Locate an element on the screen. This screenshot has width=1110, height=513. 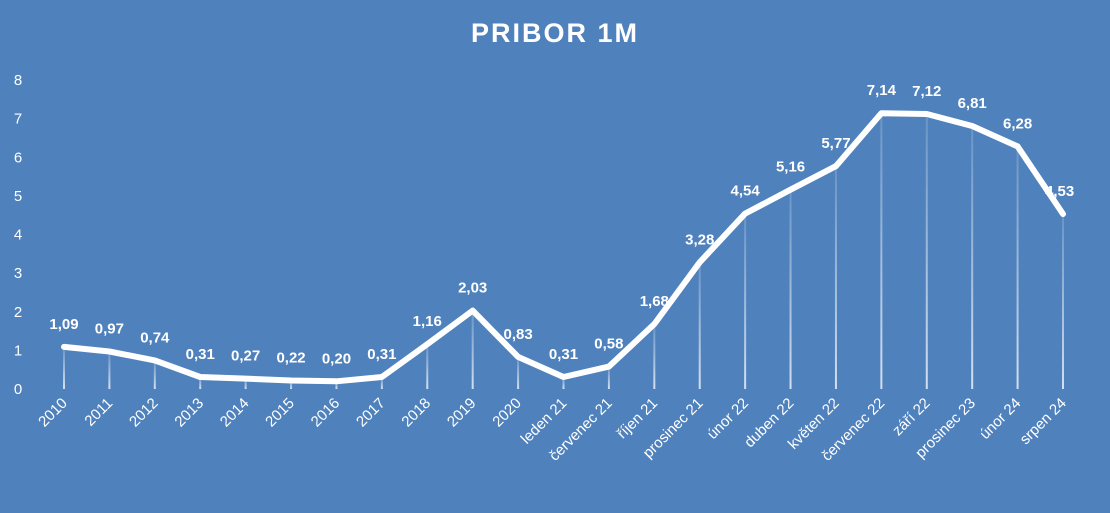
x-tick-label: 2011 is located at coordinates (98, 412).